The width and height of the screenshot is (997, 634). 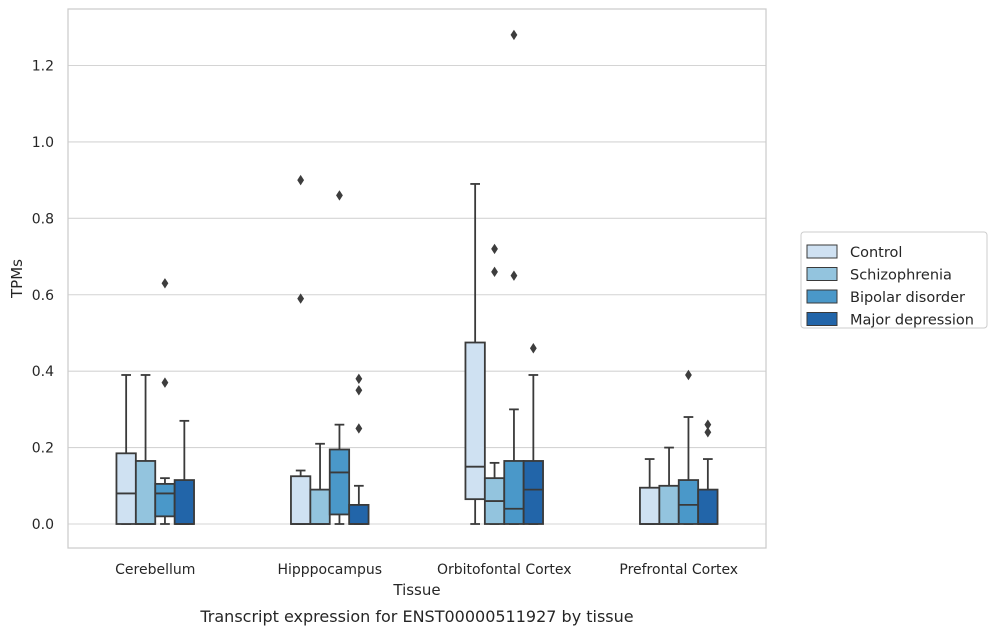 I want to click on legend-frame, so click(x=894, y=280).